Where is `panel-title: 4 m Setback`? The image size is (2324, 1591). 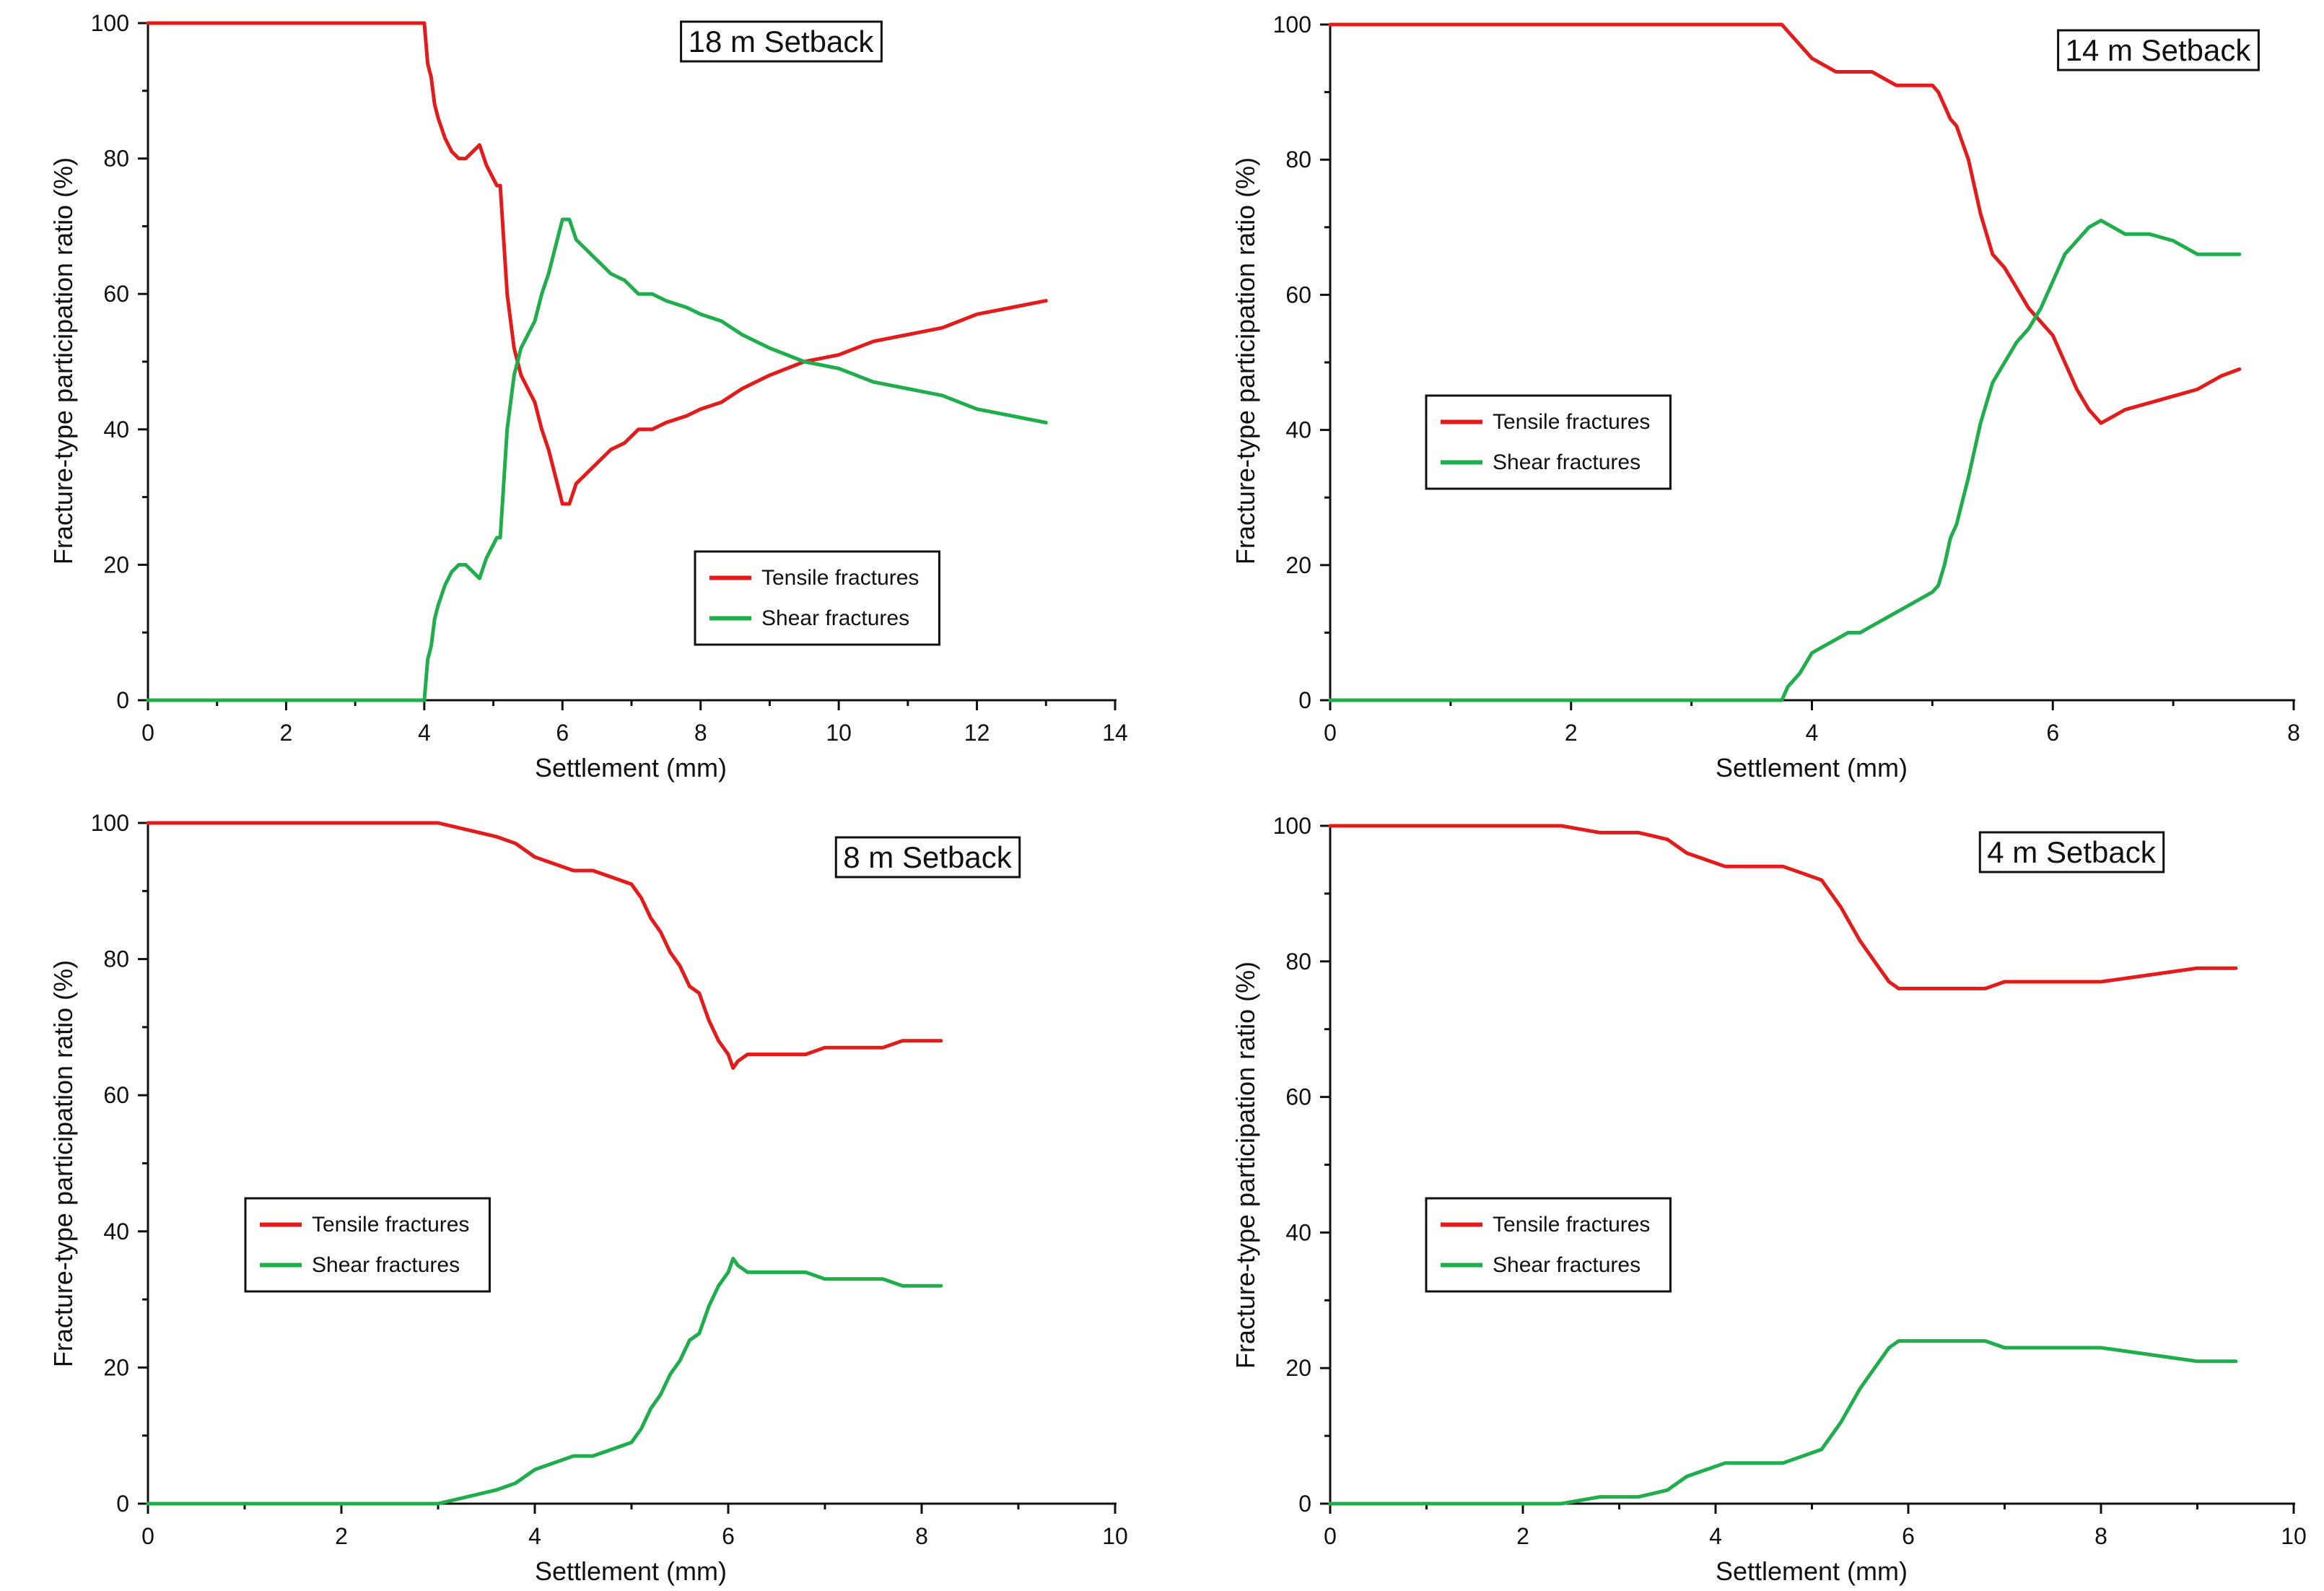 panel-title: 4 m Setback is located at coordinates (2071, 852).